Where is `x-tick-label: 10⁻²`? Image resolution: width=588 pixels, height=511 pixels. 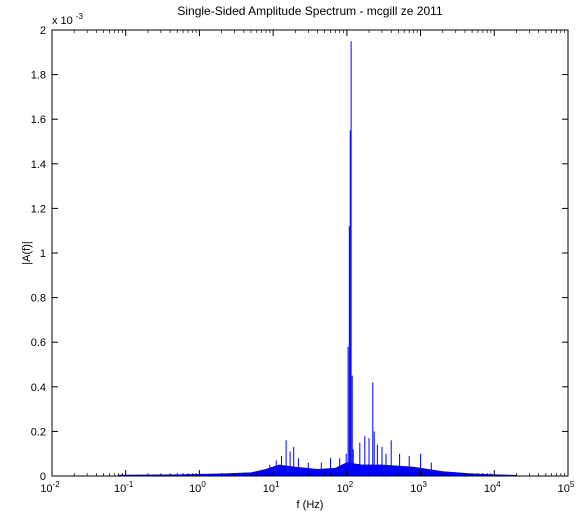 x-tick-label: 10⁻² is located at coordinates (50, 487).